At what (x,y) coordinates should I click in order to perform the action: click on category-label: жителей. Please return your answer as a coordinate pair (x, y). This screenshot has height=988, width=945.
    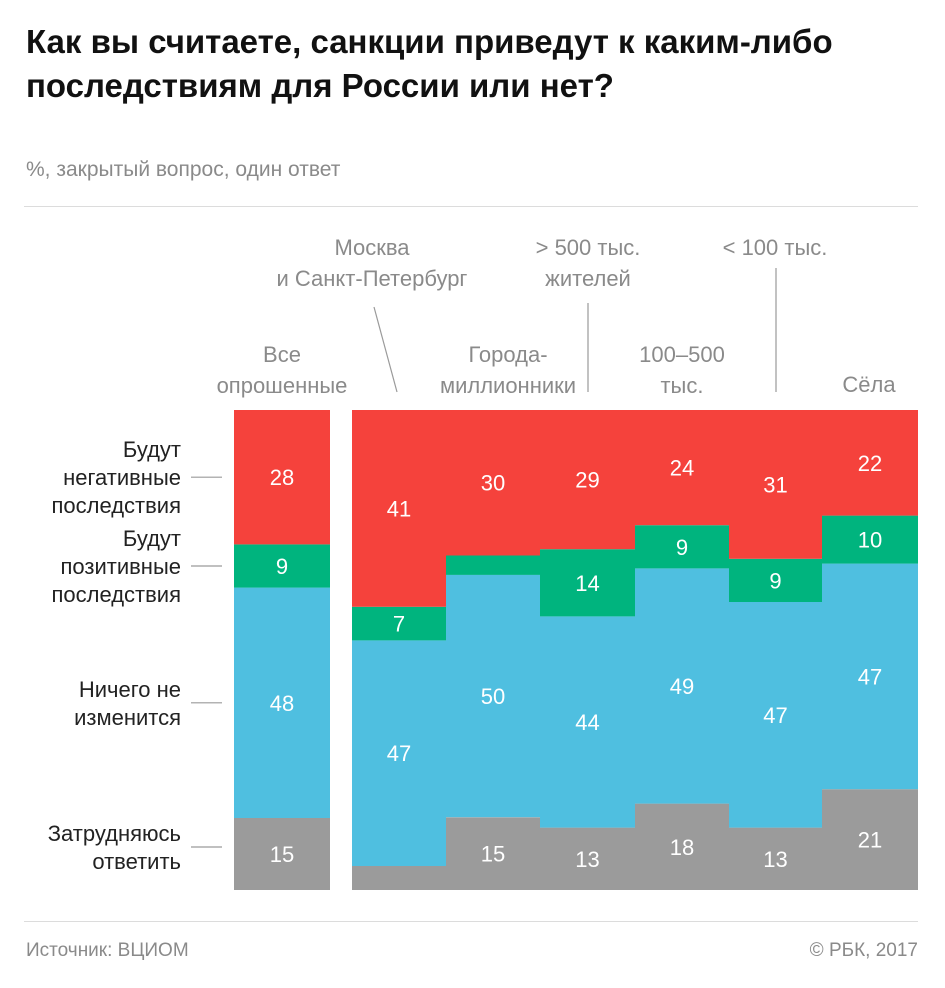
    Looking at the image, I should click on (588, 278).